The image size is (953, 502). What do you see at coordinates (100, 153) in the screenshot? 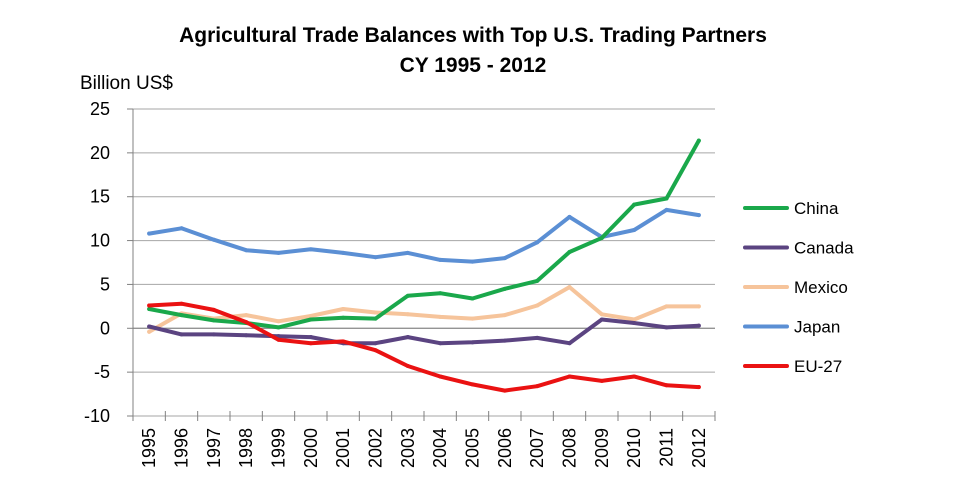
I see `y-tick-label: 20` at bounding box center [100, 153].